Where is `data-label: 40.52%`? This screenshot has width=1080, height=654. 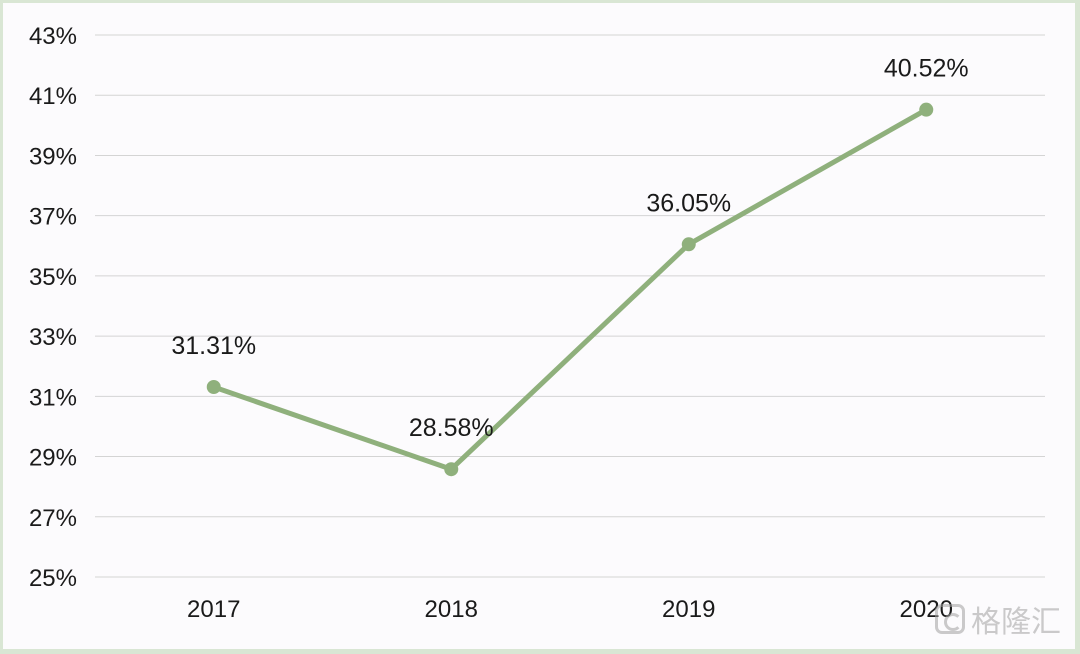
data-label: 40.52% is located at coordinates (926, 69).